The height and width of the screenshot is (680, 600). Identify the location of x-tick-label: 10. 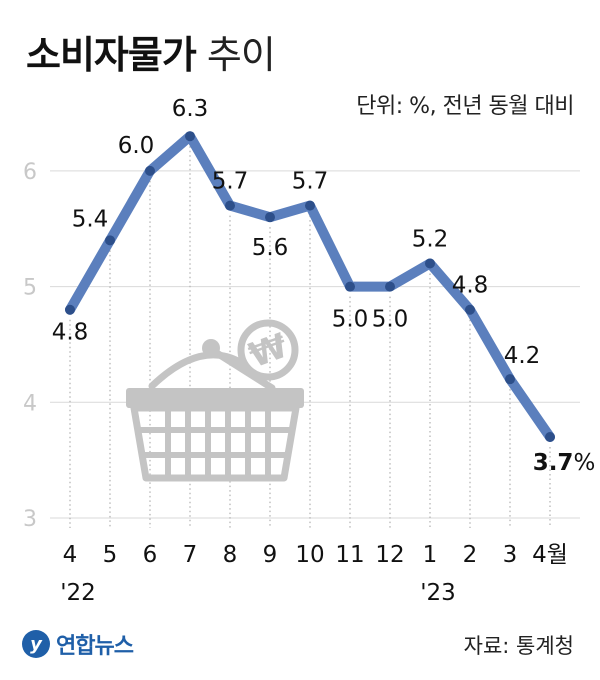
(309, 555).